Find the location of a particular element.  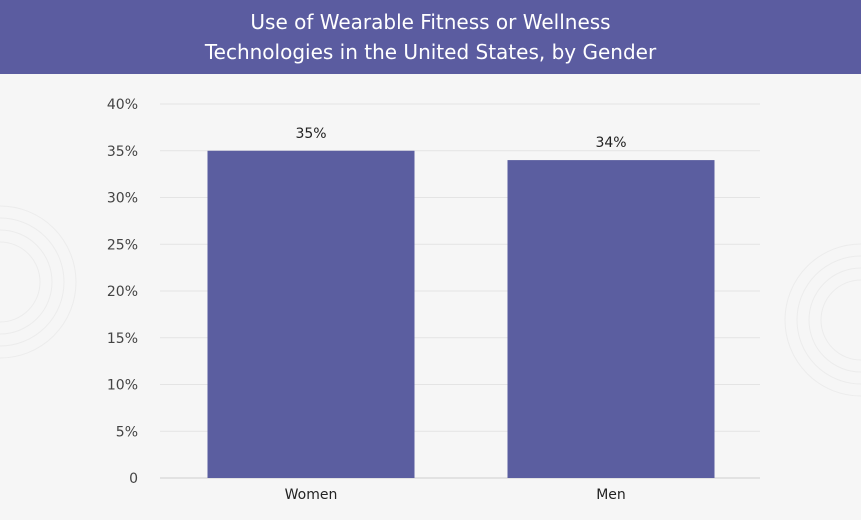

x-tick-label: Men is located at coordinates (611, 495).